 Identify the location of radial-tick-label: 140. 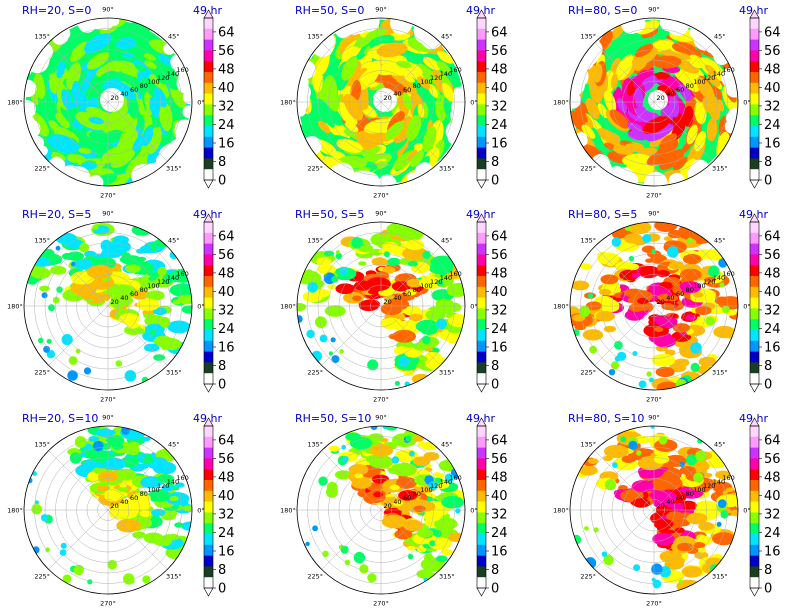
(173, 482).